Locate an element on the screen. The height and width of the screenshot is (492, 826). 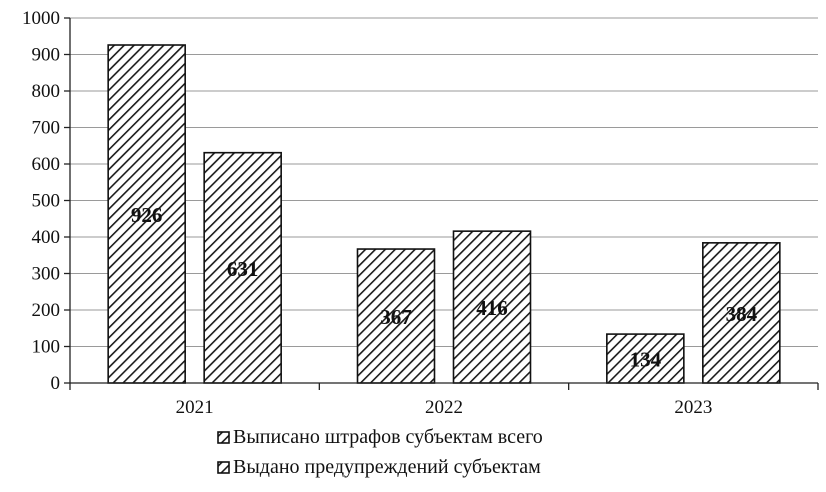
data-label: 384 is located at coordinates (742, 314).